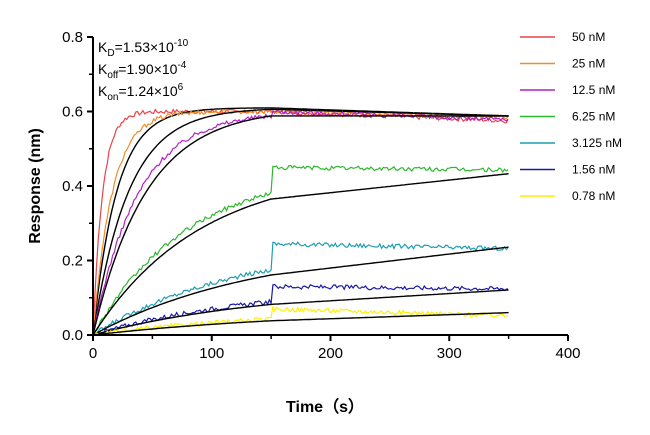  I want to click on legend-label: 25 nM, so click(588, 64).